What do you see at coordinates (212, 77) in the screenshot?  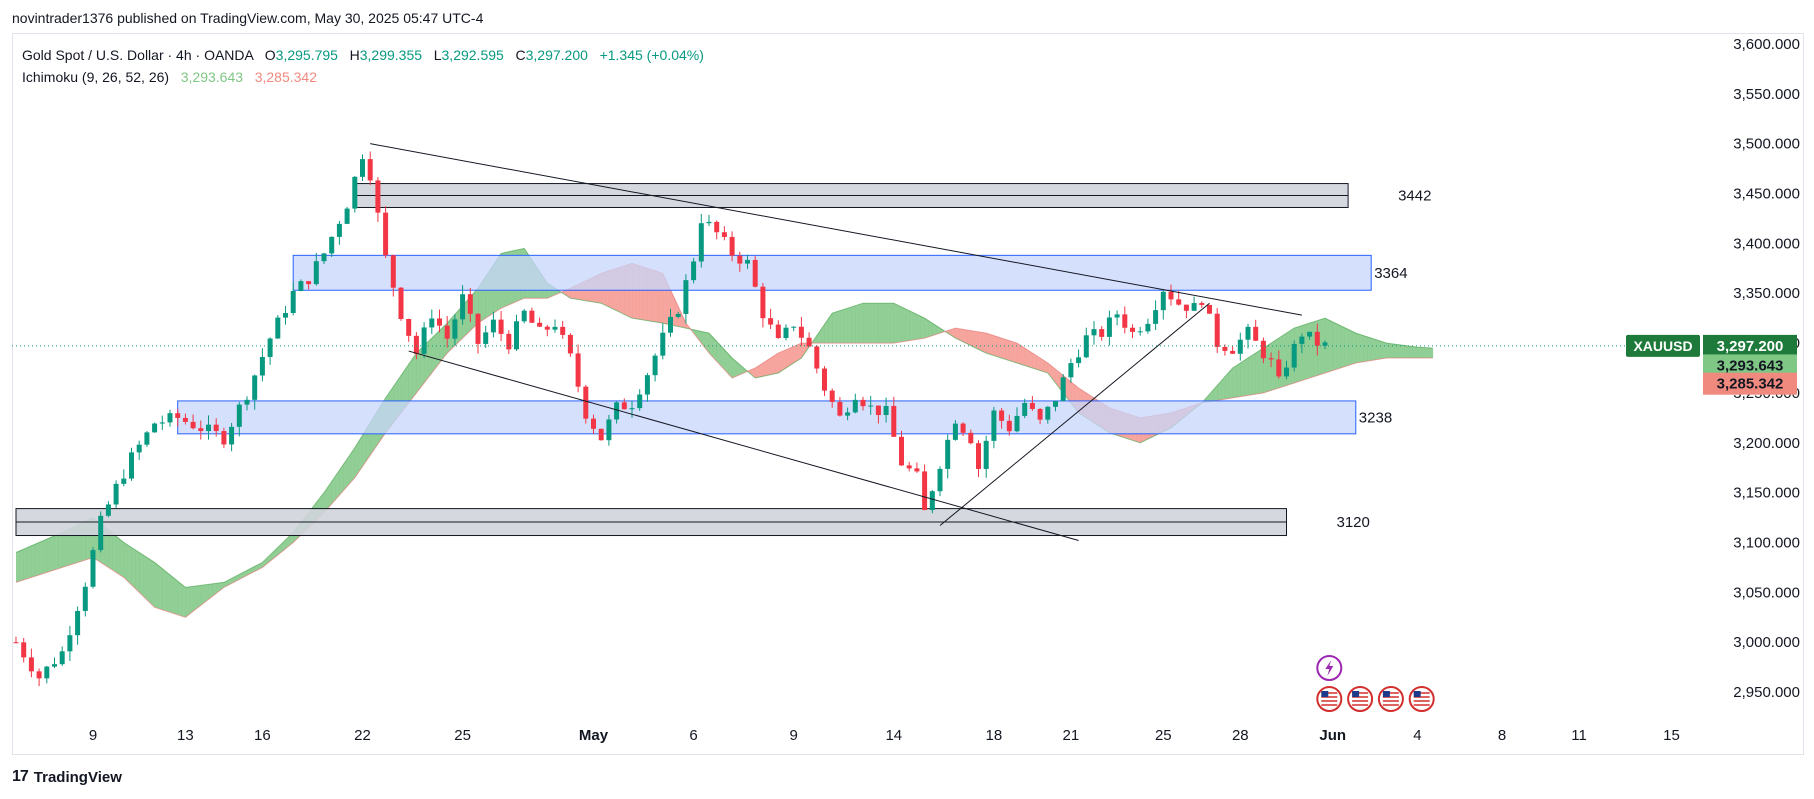 I see `legend-ichimoku-span-a: 3,293.643` at bounding box center [212, 77].